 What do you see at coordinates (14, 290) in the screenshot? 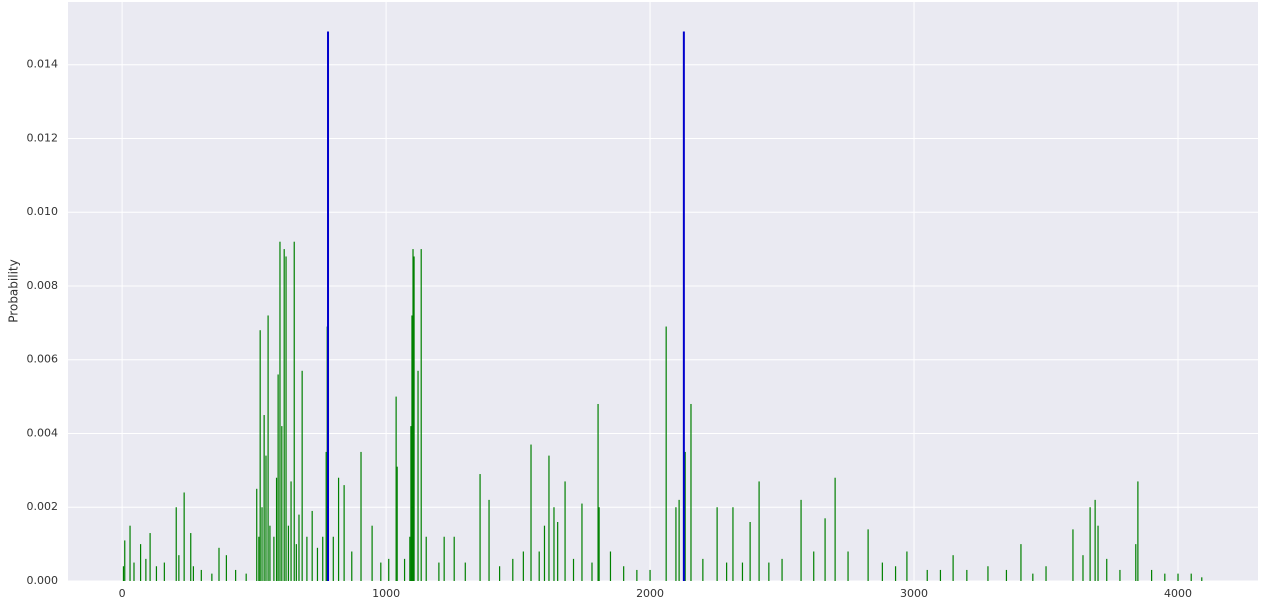
I see `y-axis-label: Probability` at bounding box center [14, 290].